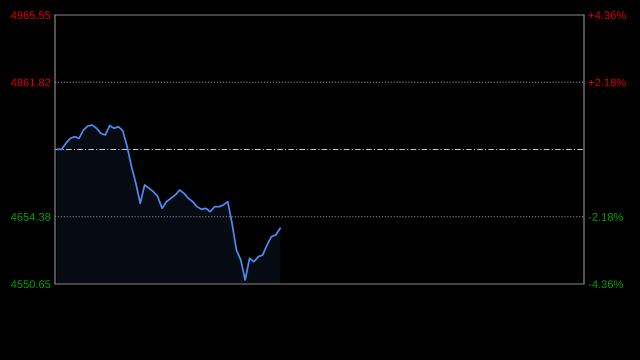  Describe the element at coordinates (30, 284) in the screenshot. I see `y-tick-label: 4550.65` at that location.